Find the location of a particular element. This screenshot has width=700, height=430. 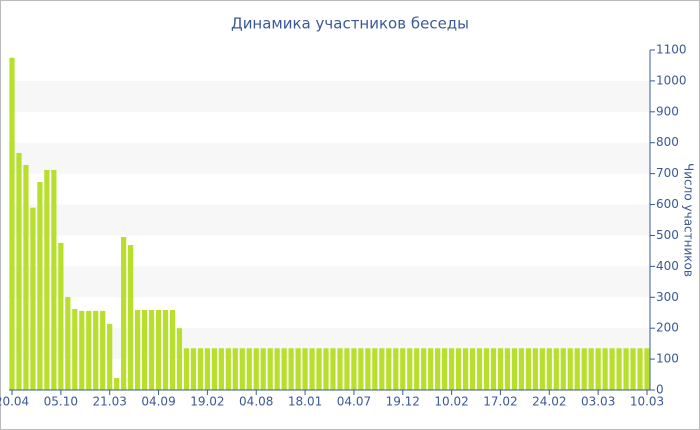

x-tick-label: 05.10 is located at coordinates (61, 402).